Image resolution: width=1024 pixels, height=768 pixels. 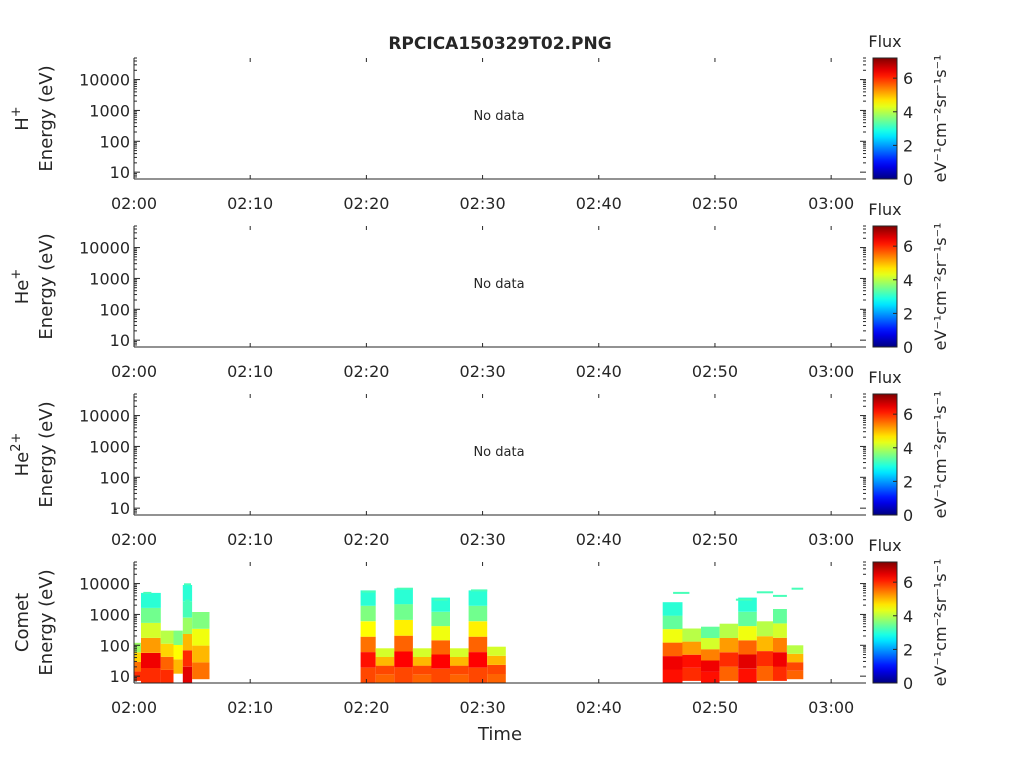 What do you see at coordinates (120, 172) in the screenshot?
I see `y-tick-label: 10` at bounding box center [120, 172].